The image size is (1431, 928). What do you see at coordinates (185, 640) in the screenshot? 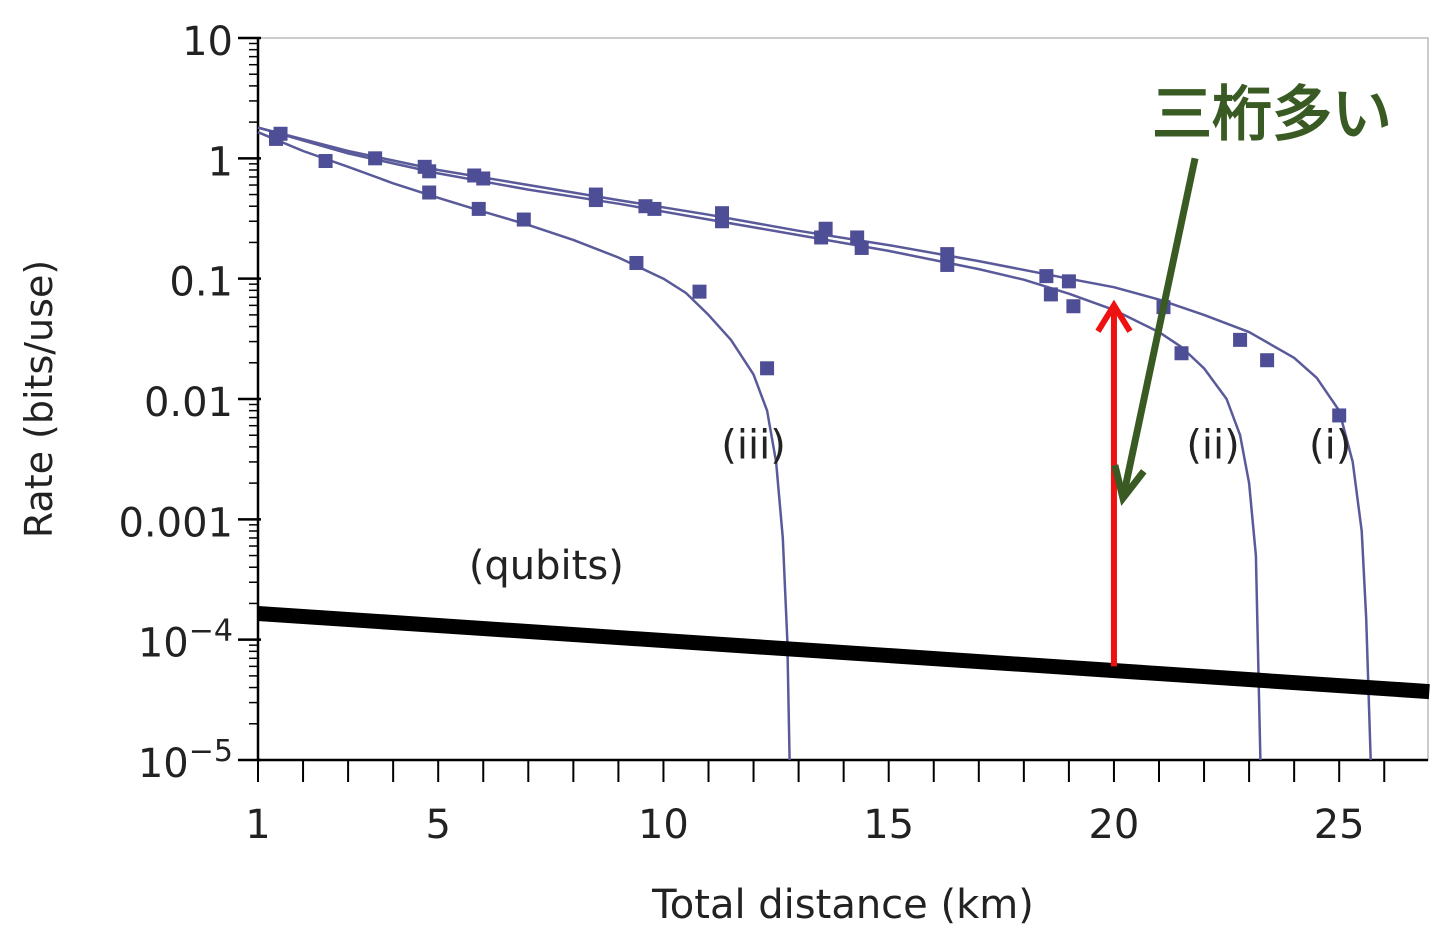
I see `y-tick-label: 10⁻⁴` at bounding box center [185, 640].